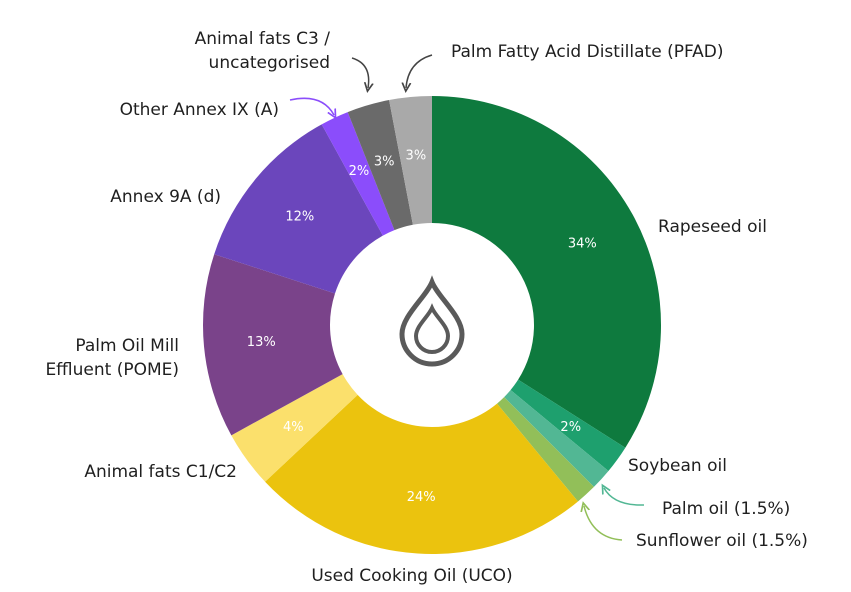 The height and width of the screenshot is (592, 851). I want to click on slice-value-palm-oil-mill-effluent-pome: 13%, so click(261, 342).